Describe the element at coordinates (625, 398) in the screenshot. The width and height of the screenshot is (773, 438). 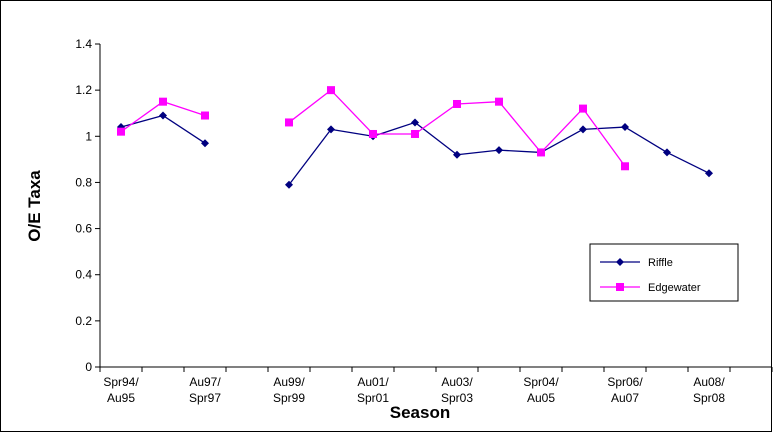
I see `x-tick-label-line2: Au07` at that location.